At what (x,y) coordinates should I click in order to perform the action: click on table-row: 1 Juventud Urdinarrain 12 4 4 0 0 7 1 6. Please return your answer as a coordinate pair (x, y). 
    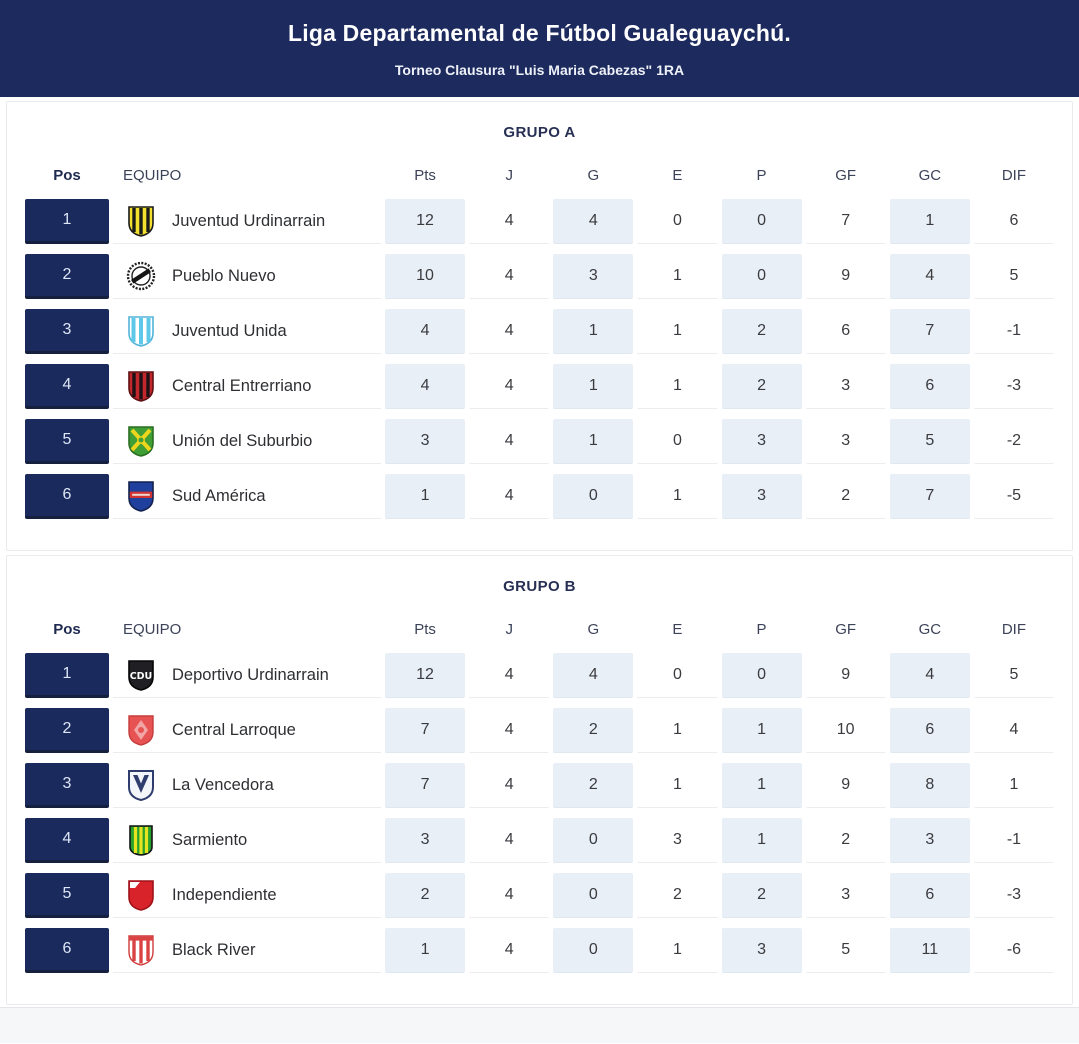
    Looking at the image, I should click on (539, 221).